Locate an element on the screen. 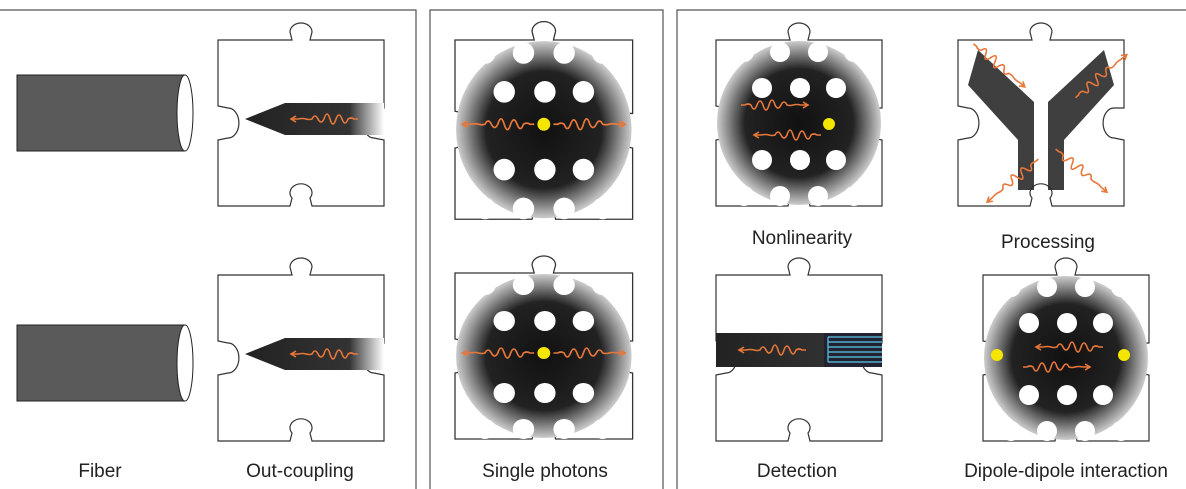  outcoupling-top is located at coordinates (301, 114).